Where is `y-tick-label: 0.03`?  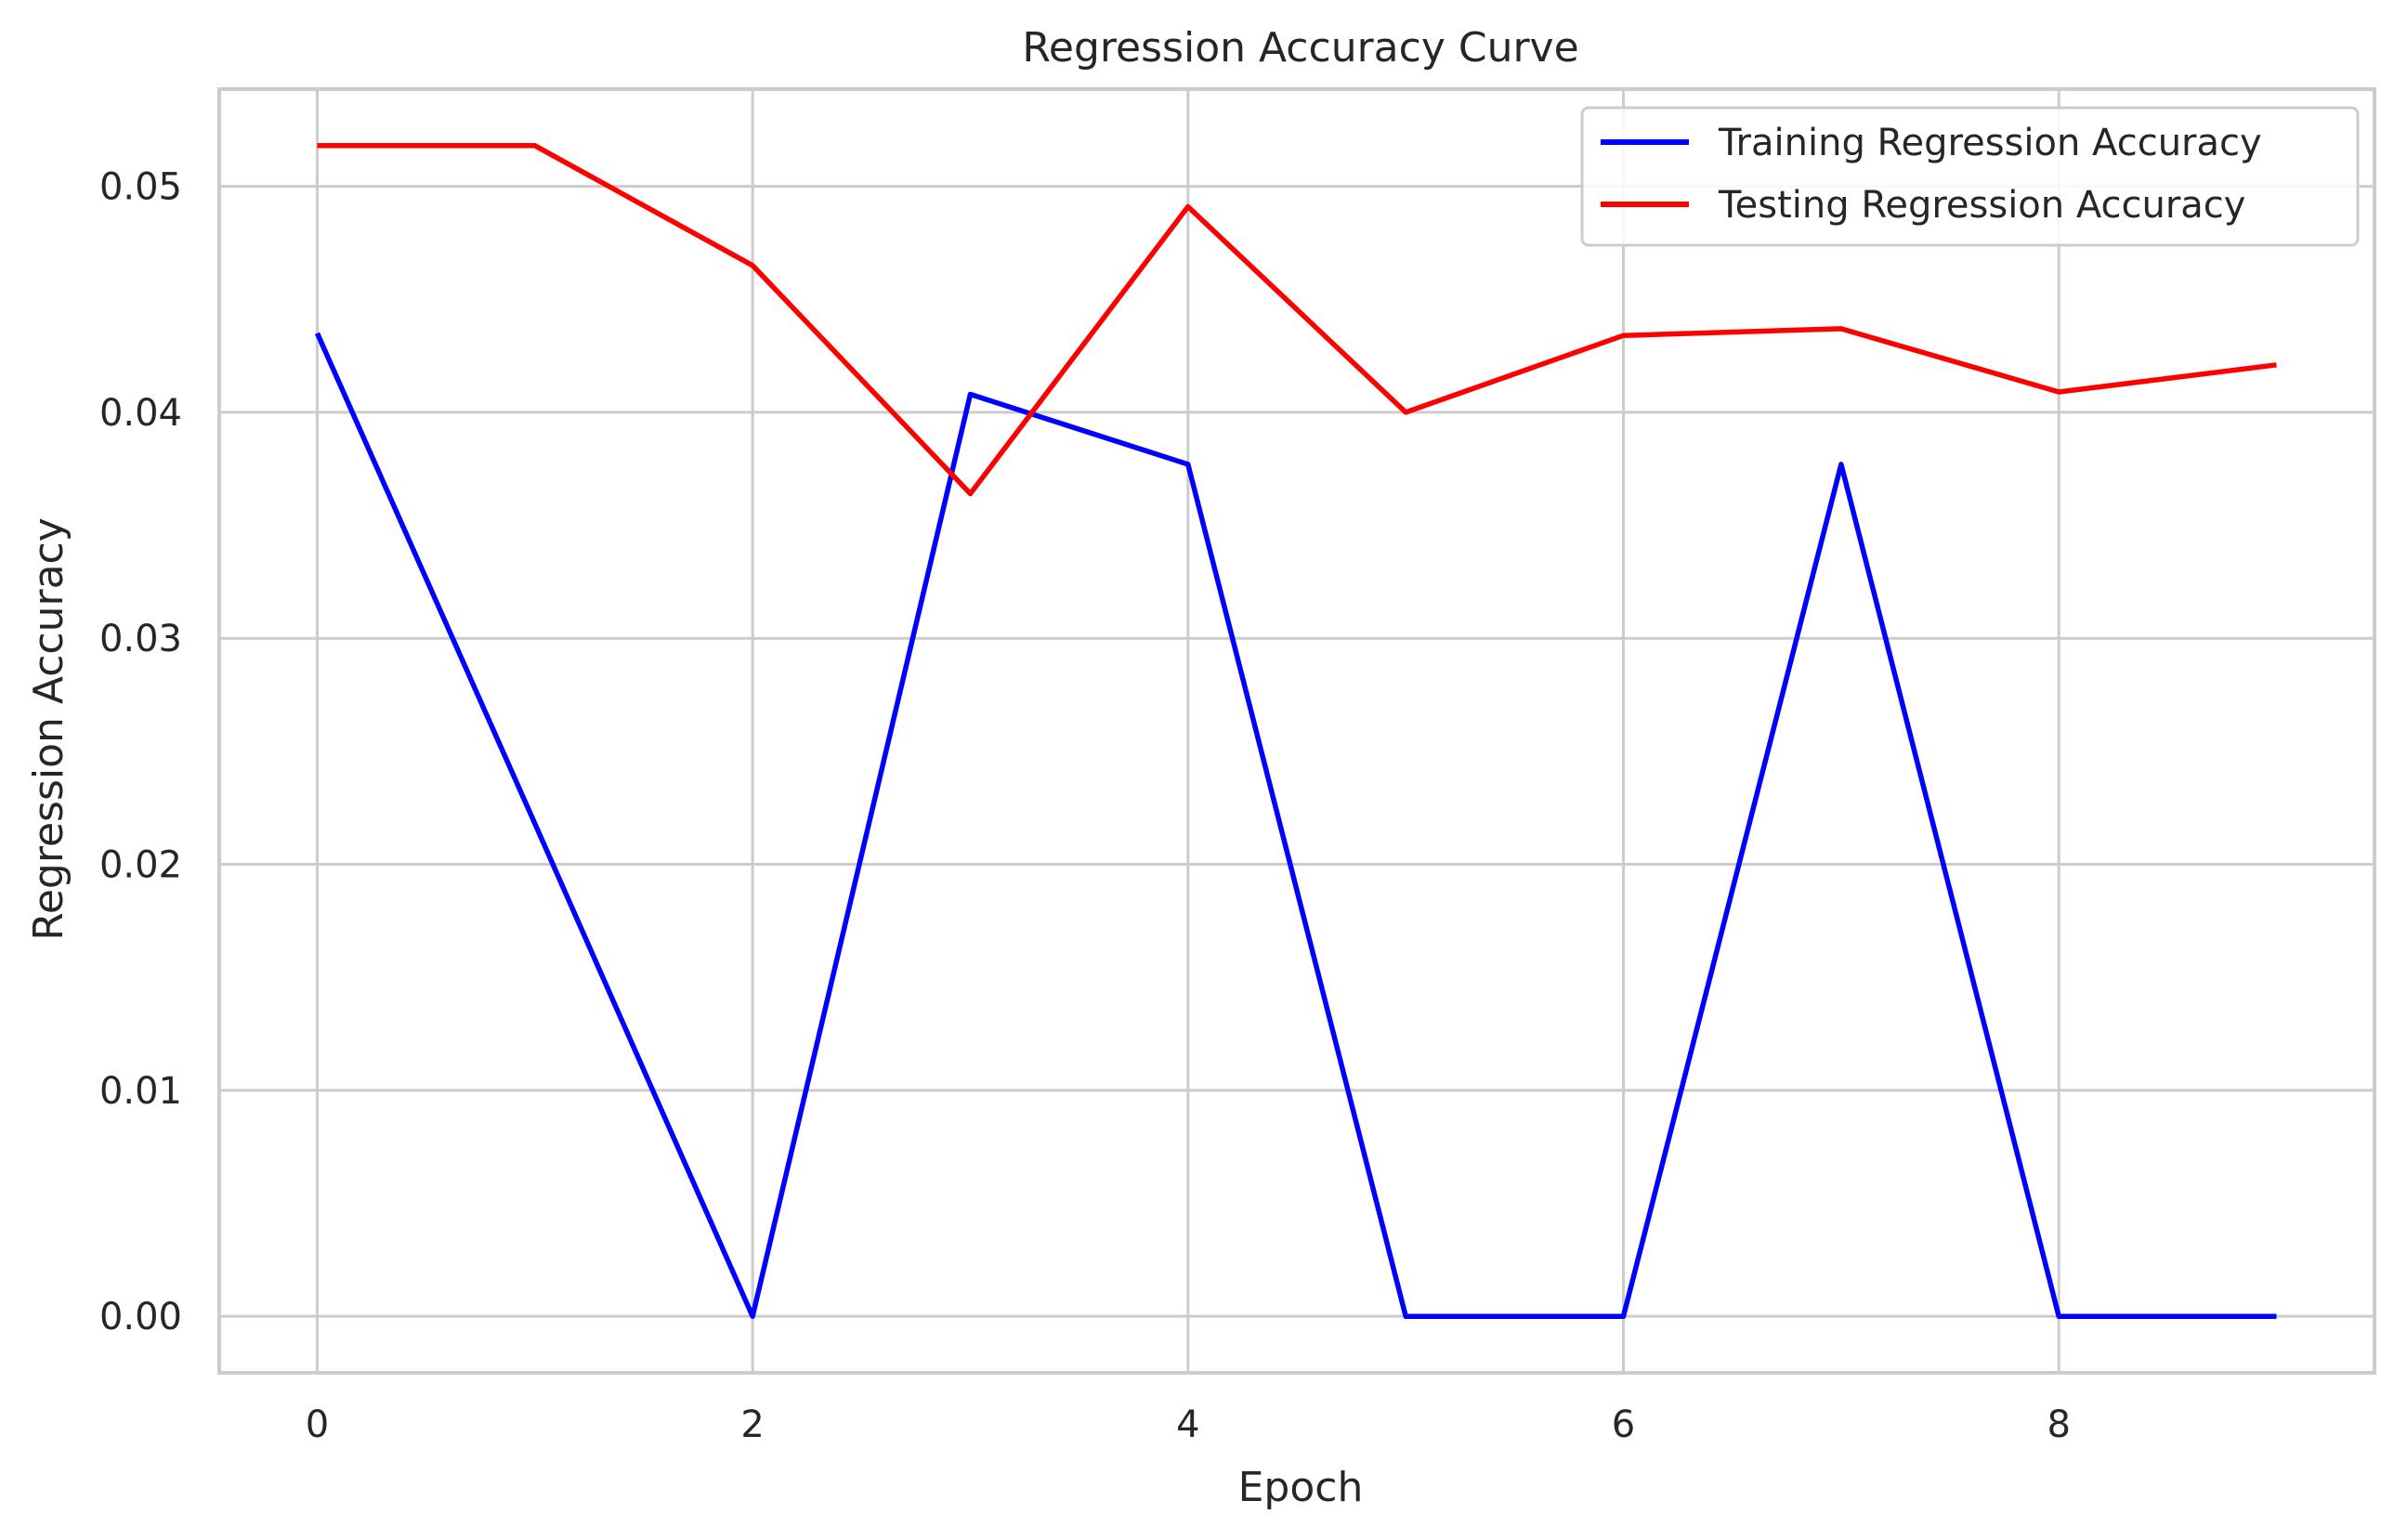
y-tick-label: 0.03 is located at coordinates (140, 639).